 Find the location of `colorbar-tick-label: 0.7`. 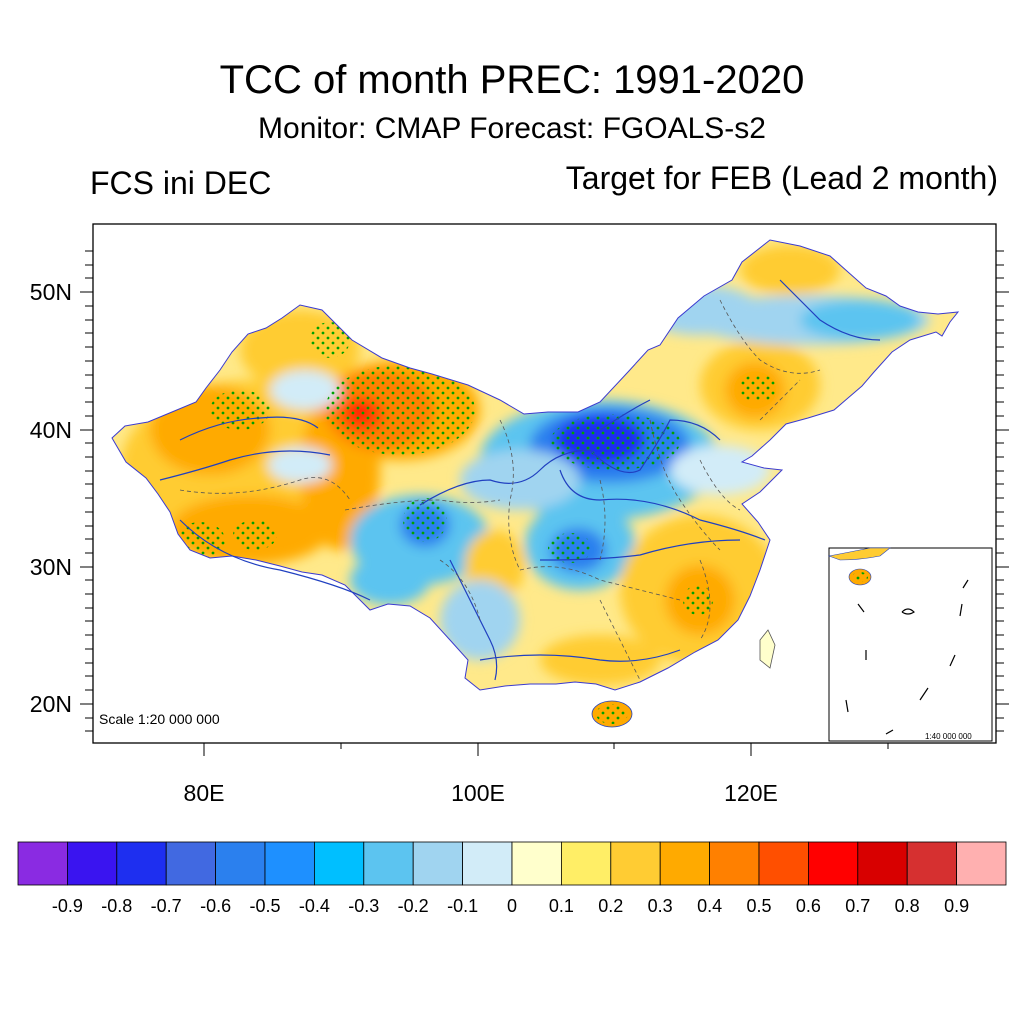

colorbar-tick-label: 0.7 is located at coordinates (858, 906).